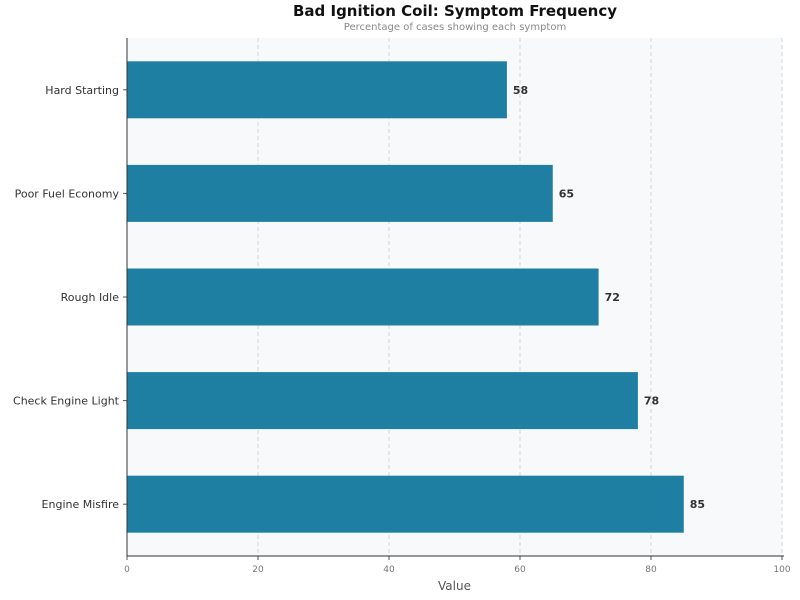 The width and height of the screenshot is (800, 600). I want to click on y-tick-label: Check Engine Light, so click(66, 401).